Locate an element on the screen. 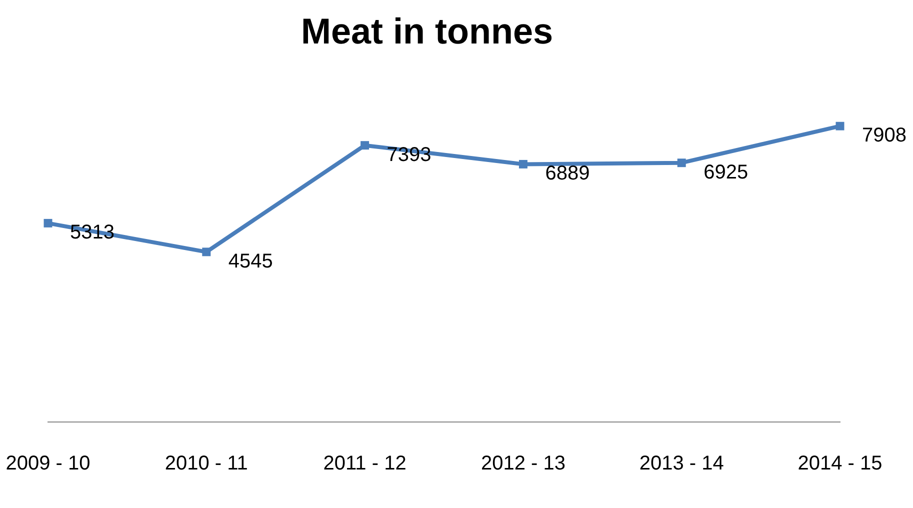  chart-title: Meat in tonnes is located at coordinates (427, 31).